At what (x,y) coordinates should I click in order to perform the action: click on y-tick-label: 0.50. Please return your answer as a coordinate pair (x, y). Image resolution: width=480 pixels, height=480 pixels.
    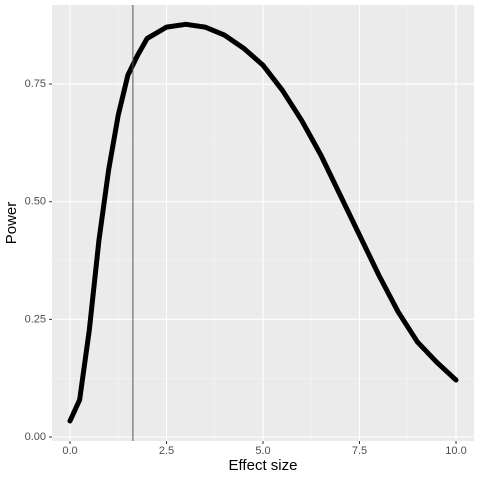
    Looking at the image, I should click on (35, 202).